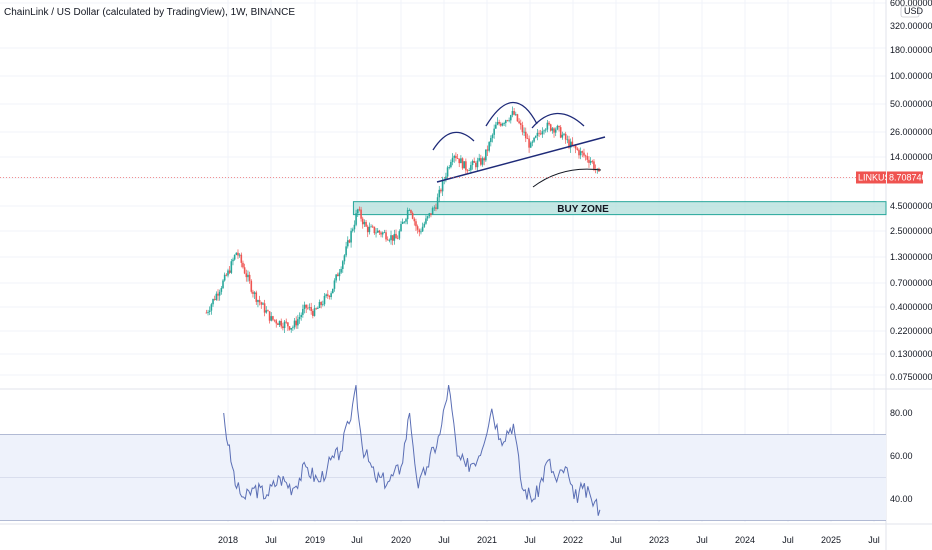 The image size is (932, 550). Describe the element at coordinates (453, 141) in the screenshot. I see `left-shoulder-arc` at that location.